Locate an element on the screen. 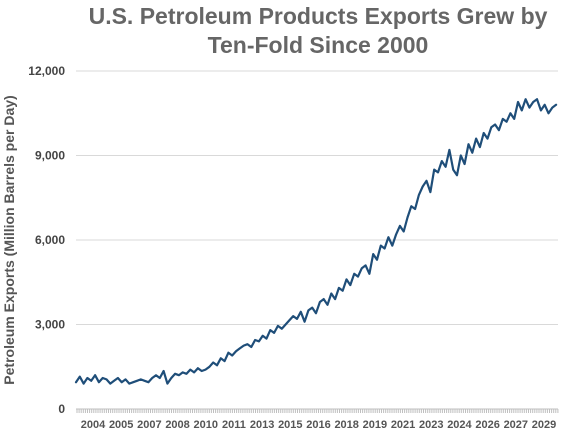  y-tick-label: 6,000 is located at coordinates (50, 240).